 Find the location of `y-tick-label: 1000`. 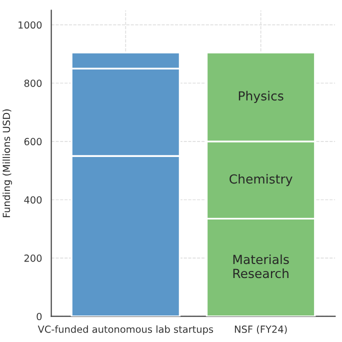

y-tick-label: 1000 is located at coordinates (30, 25).